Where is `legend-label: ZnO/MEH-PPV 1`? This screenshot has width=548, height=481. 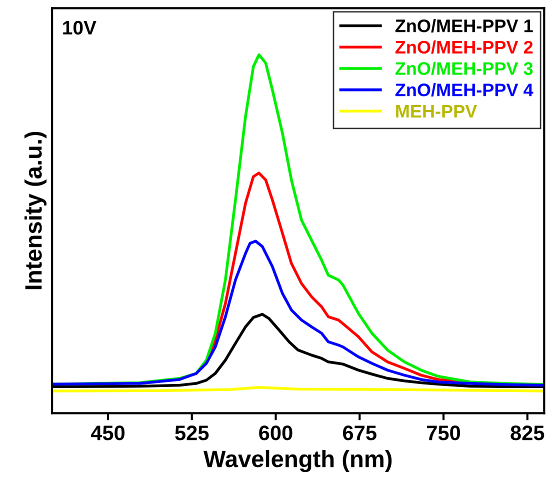 legend-label: ZnO/MEH-PPV 1 is located at coordinates (464, 25).